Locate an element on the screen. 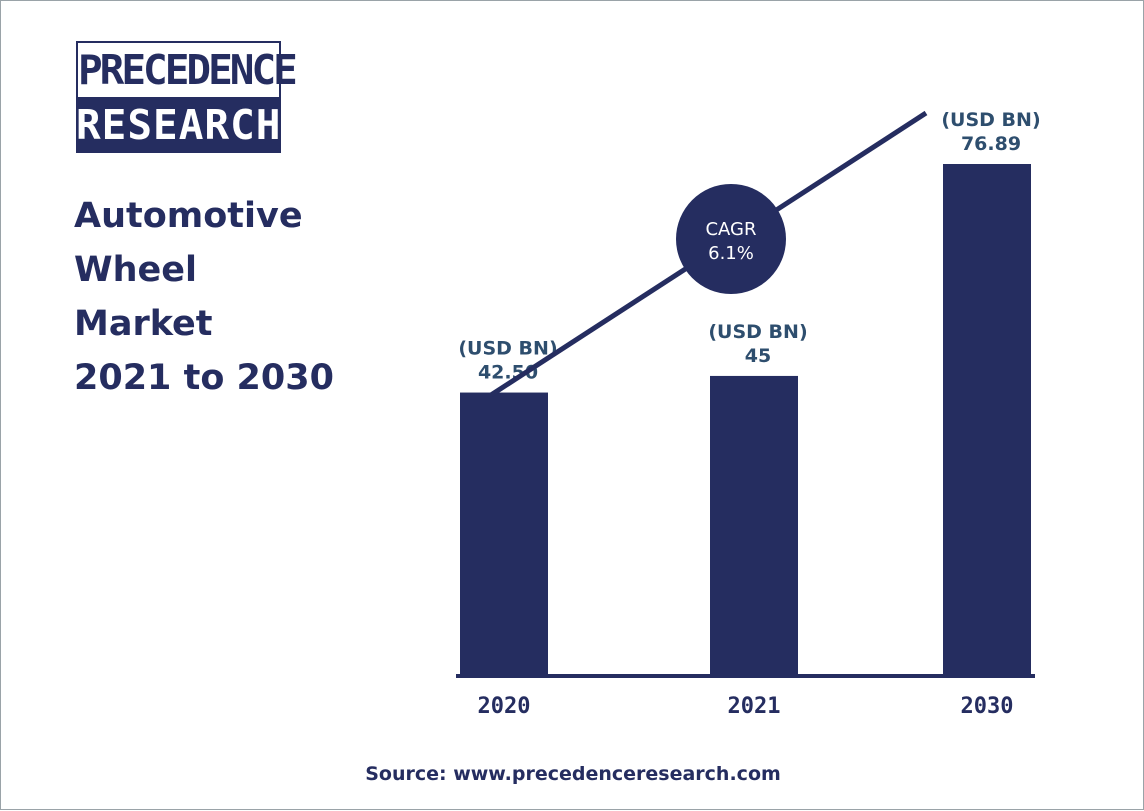 This screenshot has width=1144, height=811. chart-title: Automotive Wheel Market 2021 to 2030 is located at coordinates (224, 297).